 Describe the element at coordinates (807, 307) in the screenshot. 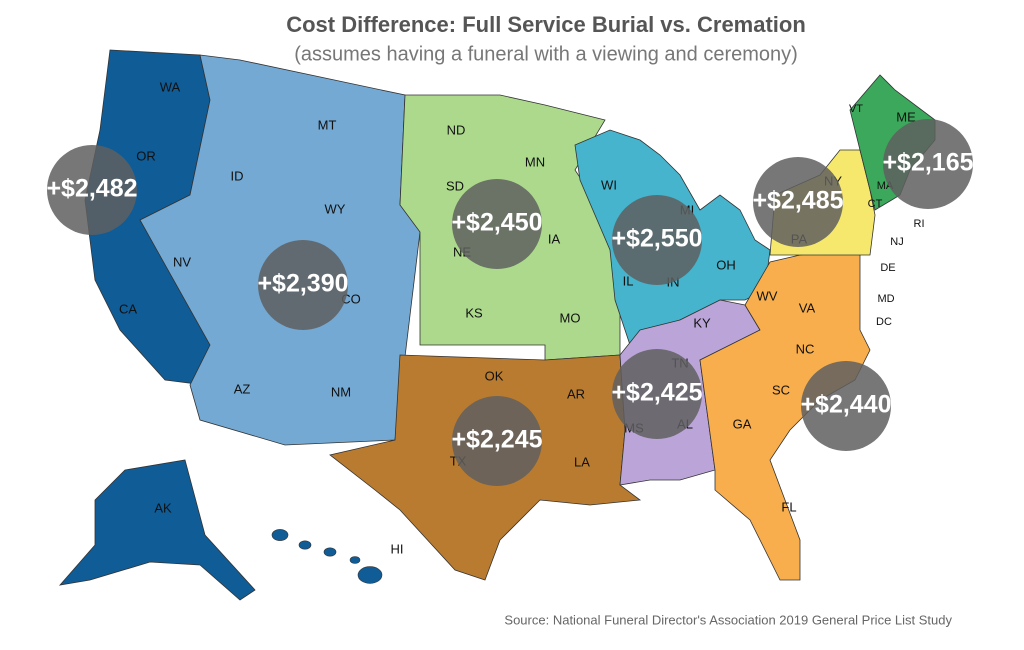

I see `state-label: VA` at that location.